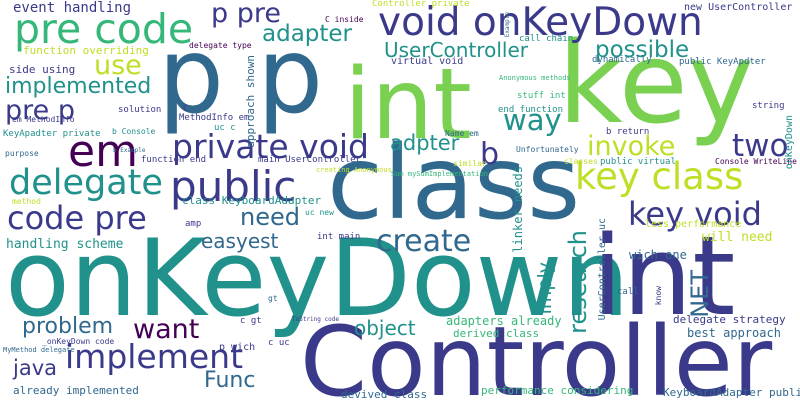 The width and height of the screenshot is (800, 400). I want to click on word-pre-p: pre p, so click(40, 110).